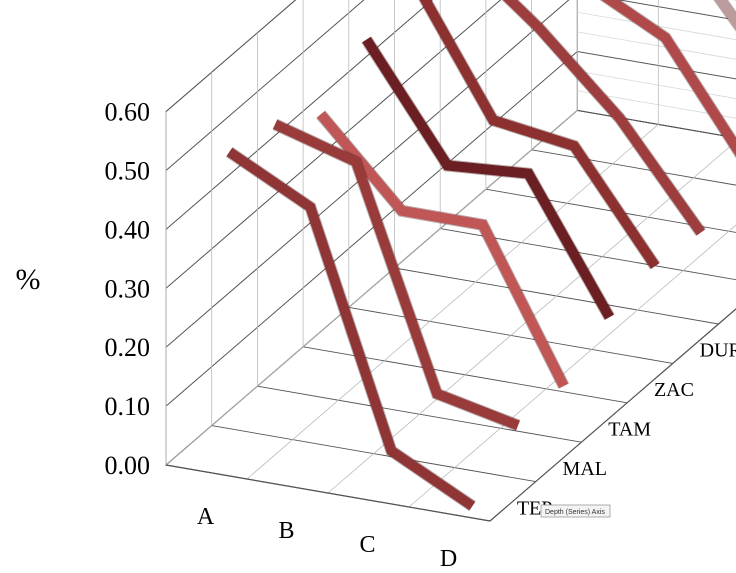 This screenshot has height=573, width=736. Describe the element at coordinates (128, 229) in the screenshot. I see `y-tick-label: 0.40` at that location.